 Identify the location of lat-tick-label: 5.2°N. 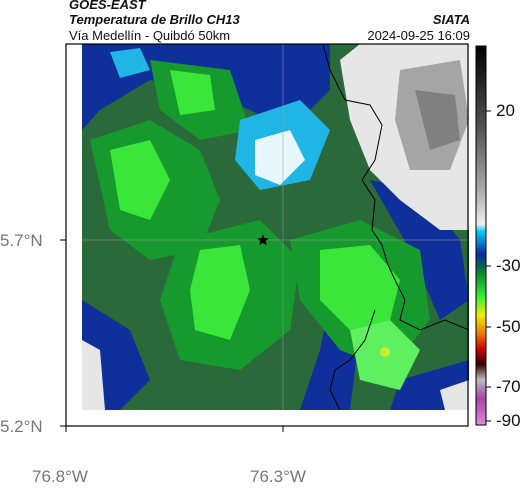
(21, 426).